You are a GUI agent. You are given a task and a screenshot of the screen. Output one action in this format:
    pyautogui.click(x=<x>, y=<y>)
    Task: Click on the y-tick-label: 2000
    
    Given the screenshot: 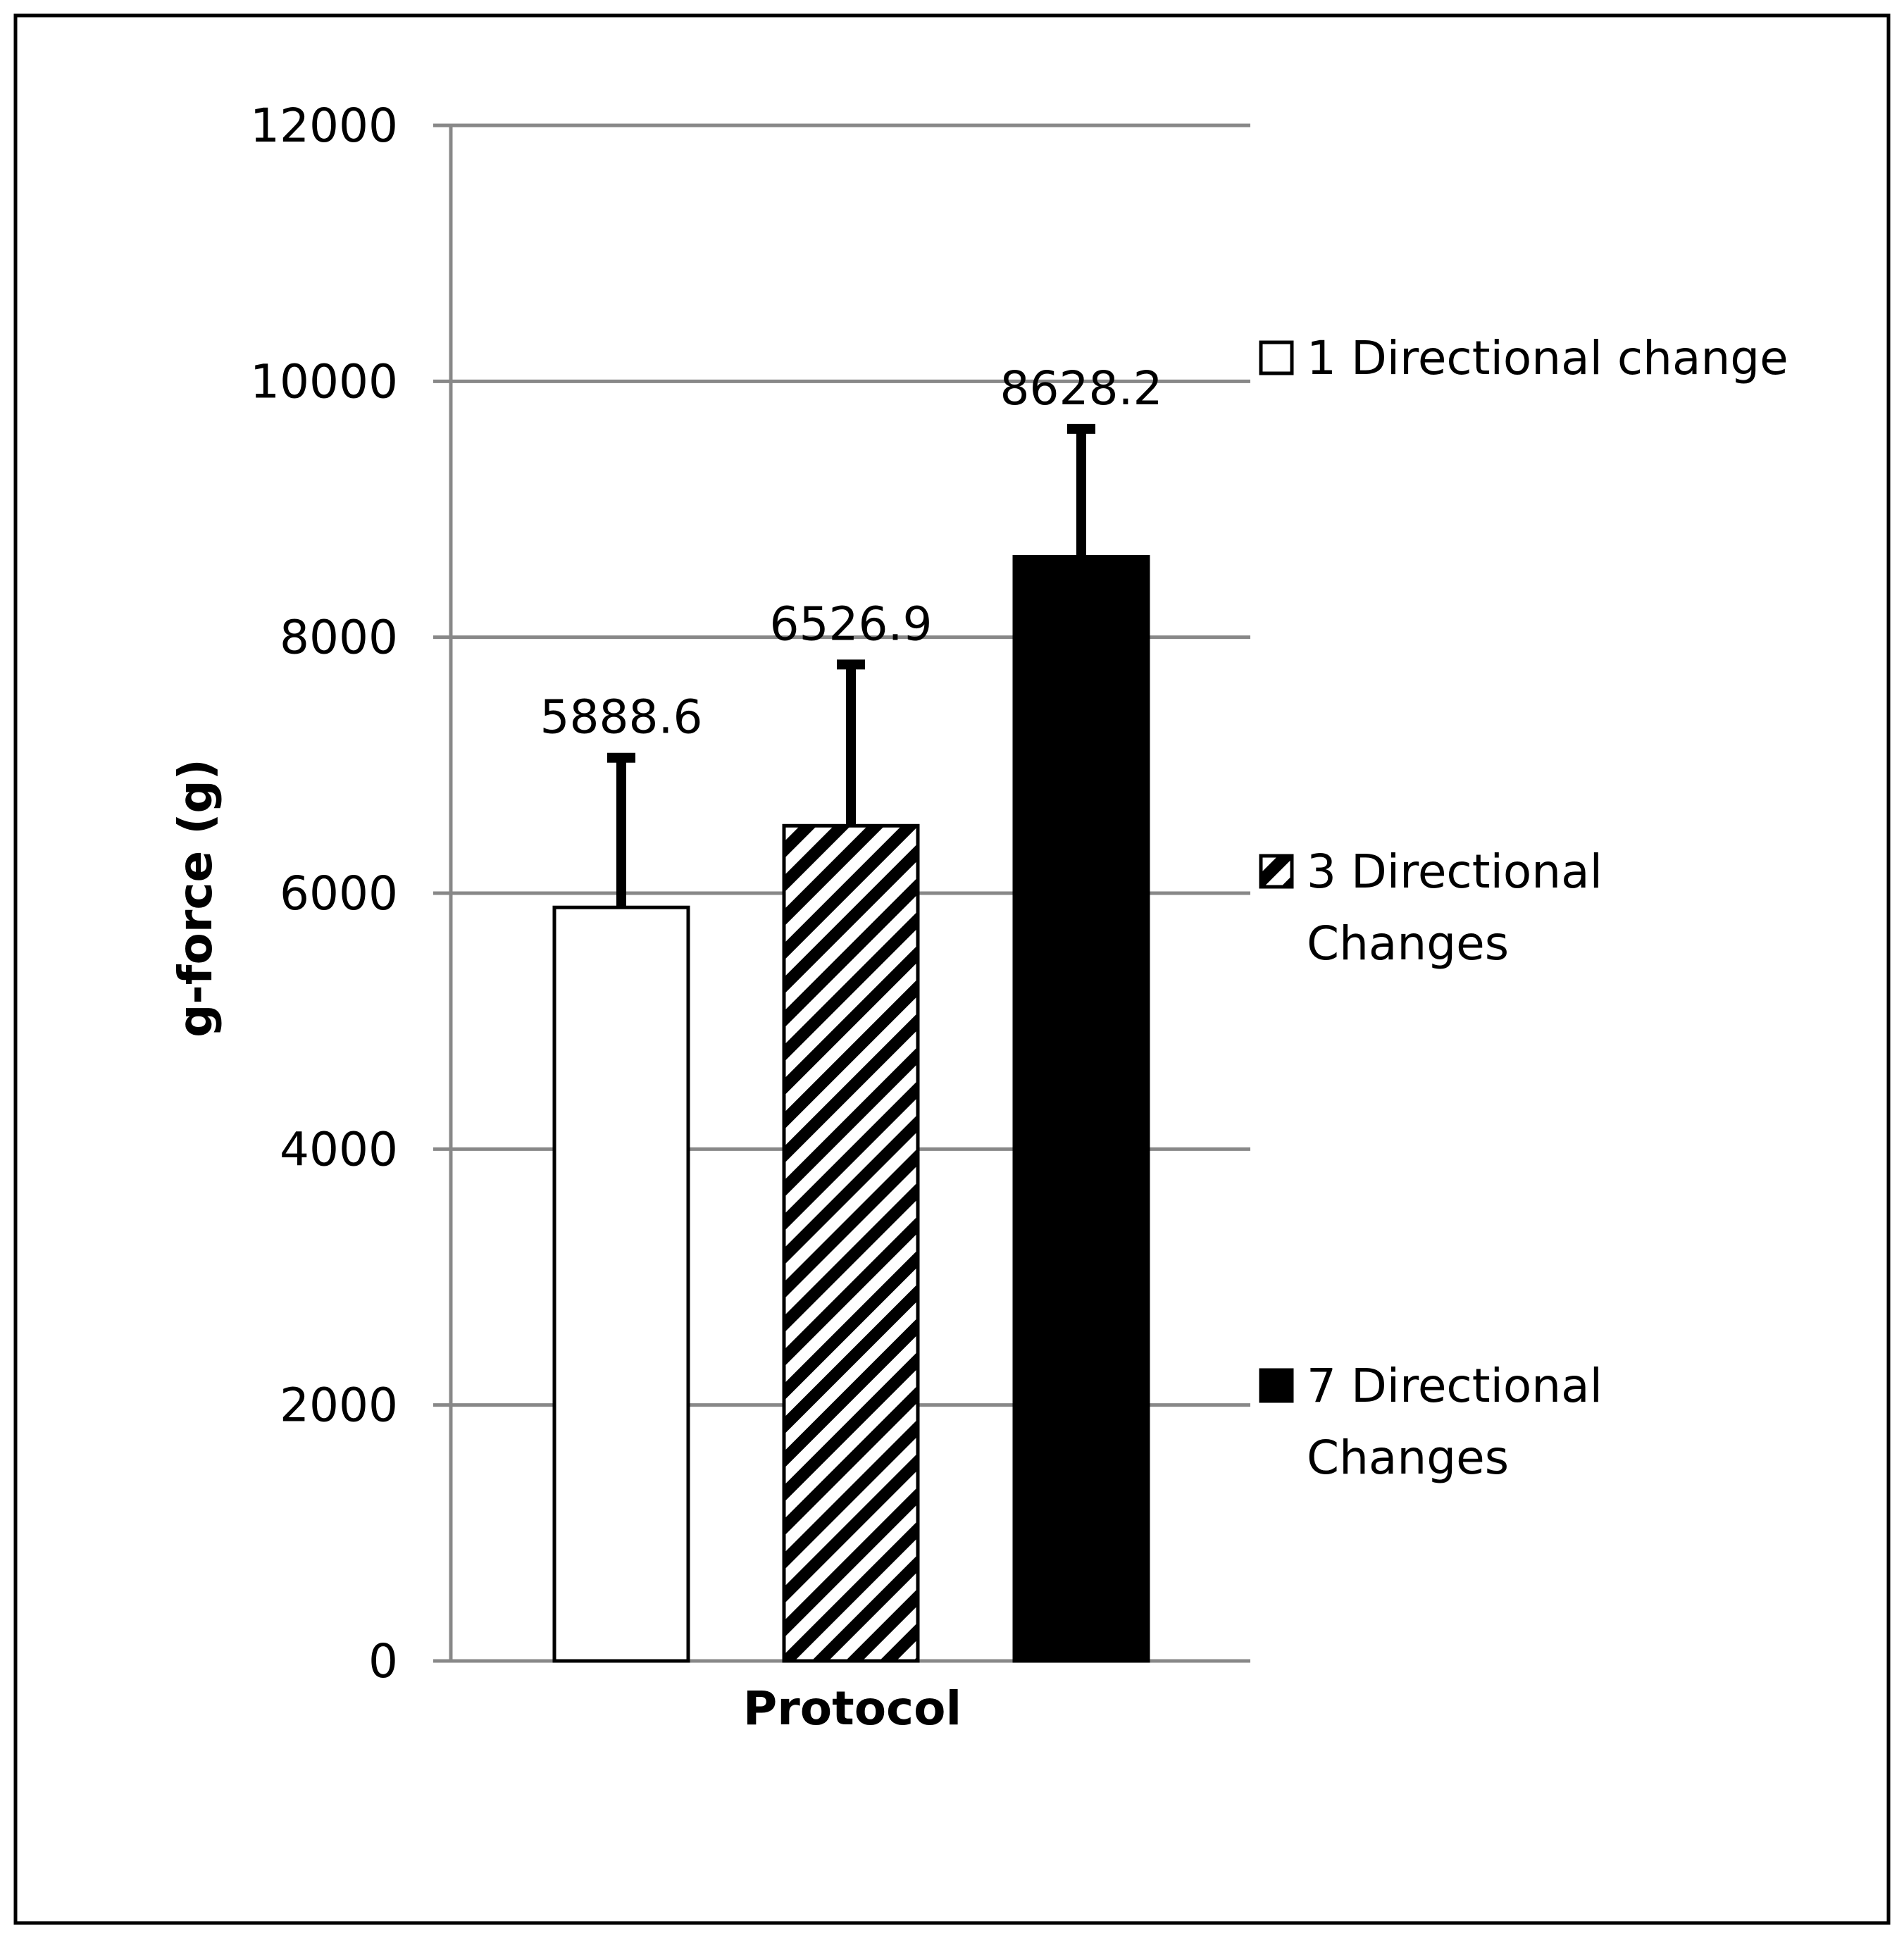 What is the action you would take?
    pyautogui.click(x=339, y=1405)
    